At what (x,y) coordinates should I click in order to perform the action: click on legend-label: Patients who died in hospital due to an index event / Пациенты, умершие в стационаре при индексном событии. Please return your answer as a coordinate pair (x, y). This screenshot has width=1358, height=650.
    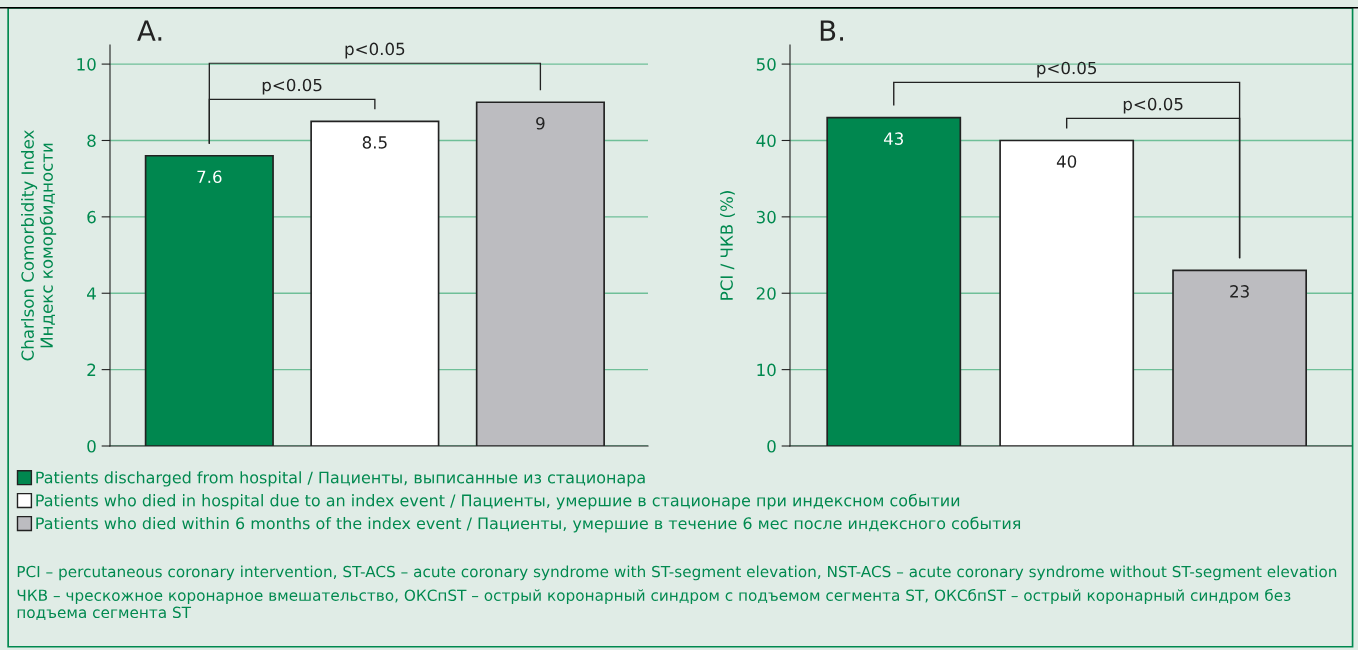
    Looking at the image, I should click on (498, 501).